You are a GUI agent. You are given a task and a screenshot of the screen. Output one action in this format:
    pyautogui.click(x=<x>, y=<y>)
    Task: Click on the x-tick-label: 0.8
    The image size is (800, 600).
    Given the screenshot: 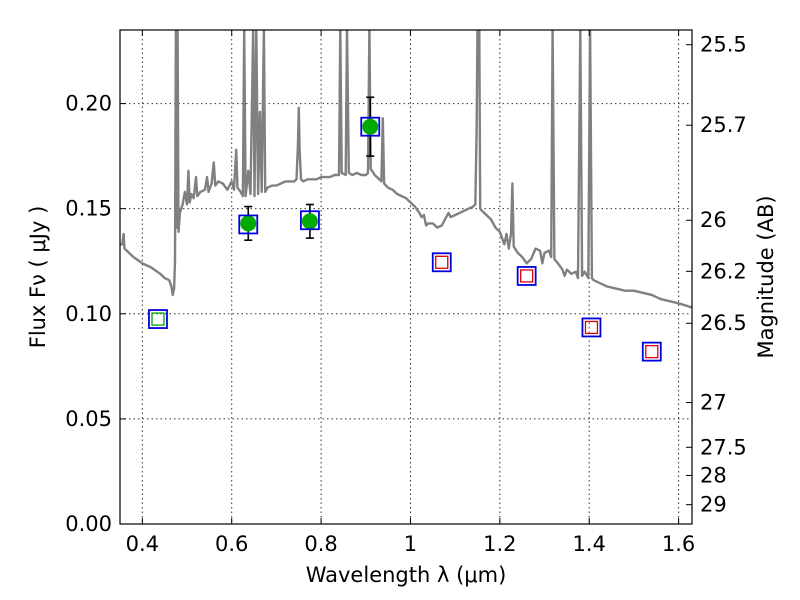 What is the action you would take?
    pyautogui.click(x=320, y=544)
    